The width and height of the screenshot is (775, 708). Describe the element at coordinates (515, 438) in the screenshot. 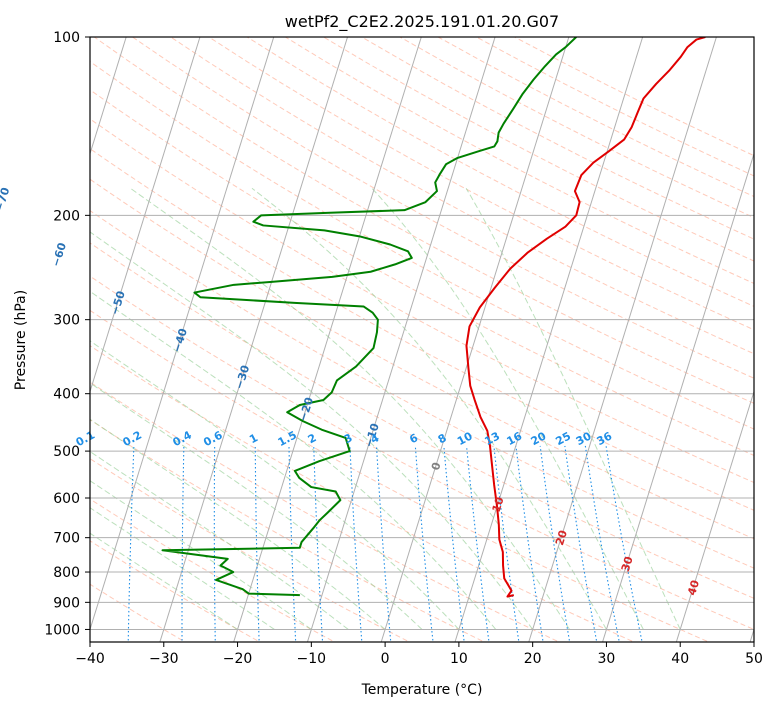

I see `mixing-ratio-label: 16` at that location.